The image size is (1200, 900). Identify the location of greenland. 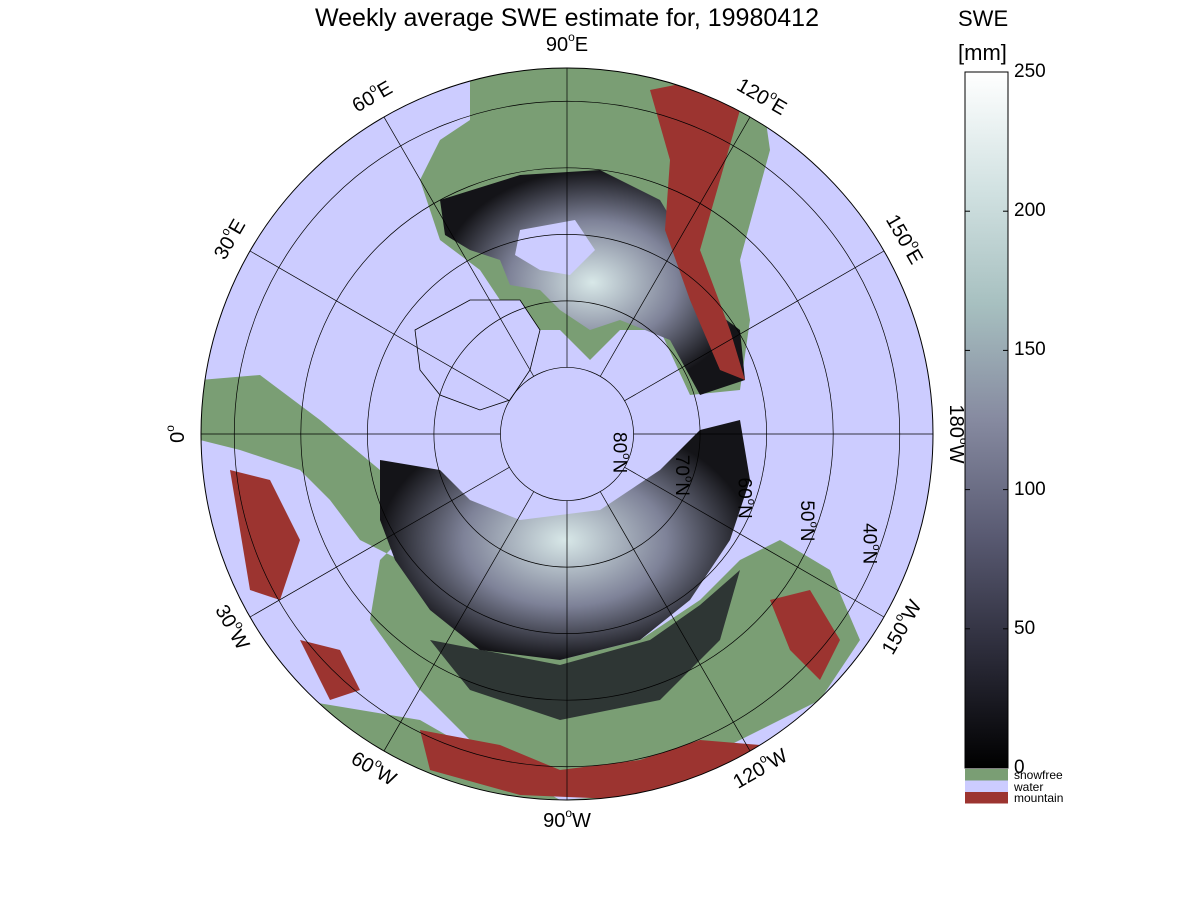
(477, 355).